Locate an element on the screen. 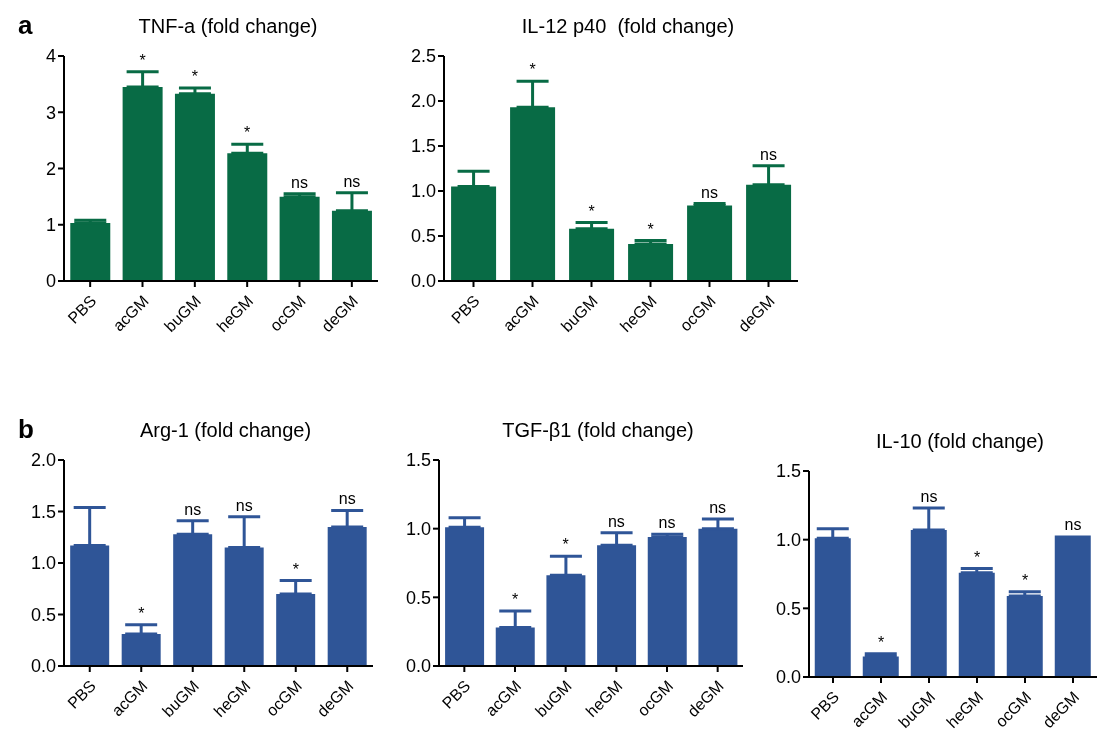 The image size is (1115, 736). text: b is located at coordinates (26, 429).